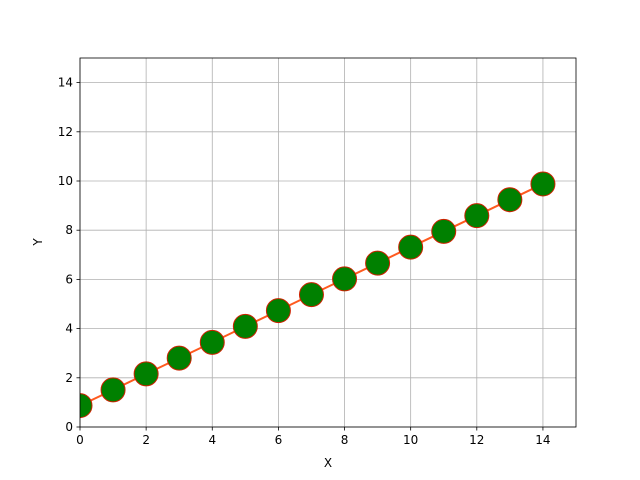 The image size is (640, 480). Describe the element at coordinates (65, 132) in the screenshot. I see `y-tick-label: 12` at that location.